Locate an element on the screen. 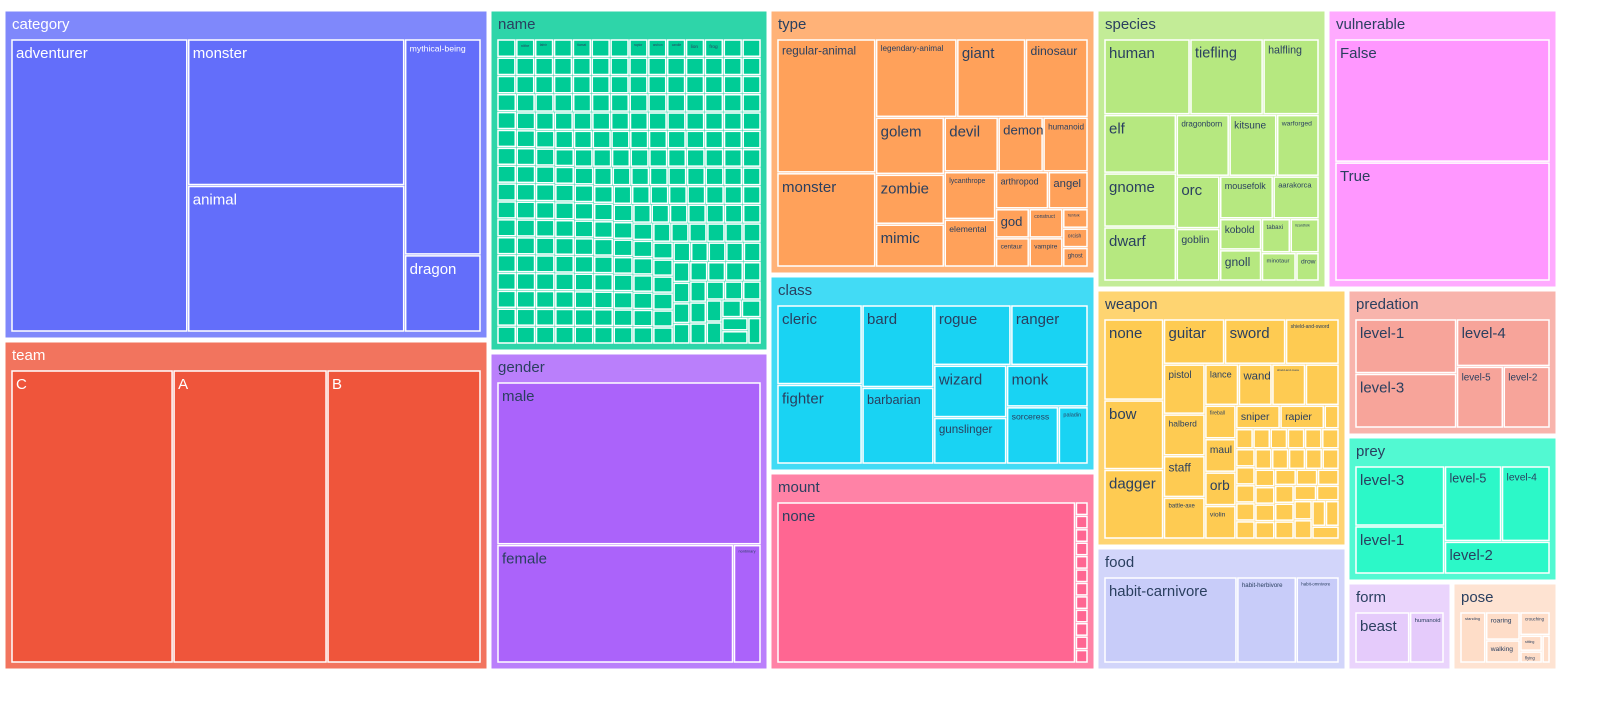 The image size is (1620, 703). treemap-cell-hoodoll is located at coordinates (600, 48).